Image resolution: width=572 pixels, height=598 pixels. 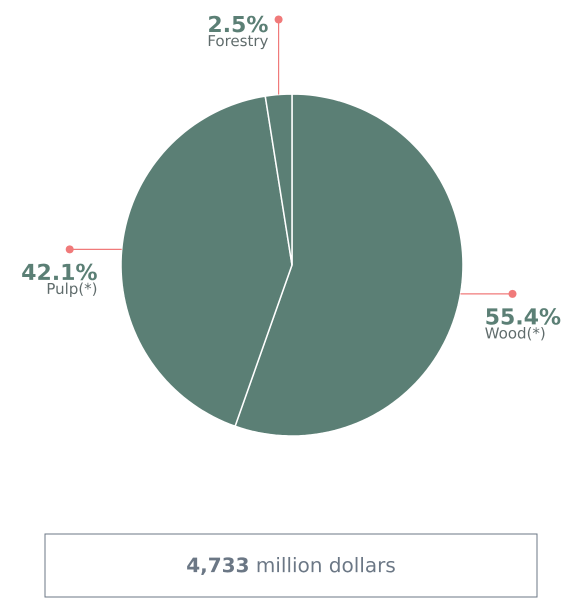 What do you see at coordinates (238, 24) in the screenshot?
I see `data-label: 2.5%` at bounding box center [238, 24].